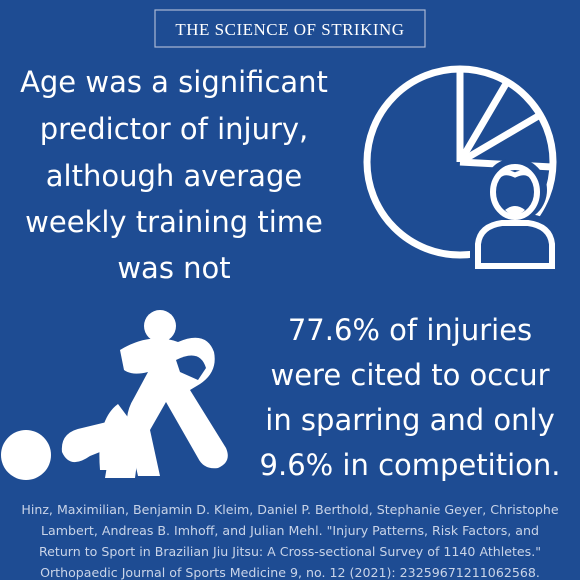 This screenshot has height=580, width=580. Describe the element at coordinates (410, 330) in the screenshot. I see `stat-line: 77.6% of injuries` at that location.